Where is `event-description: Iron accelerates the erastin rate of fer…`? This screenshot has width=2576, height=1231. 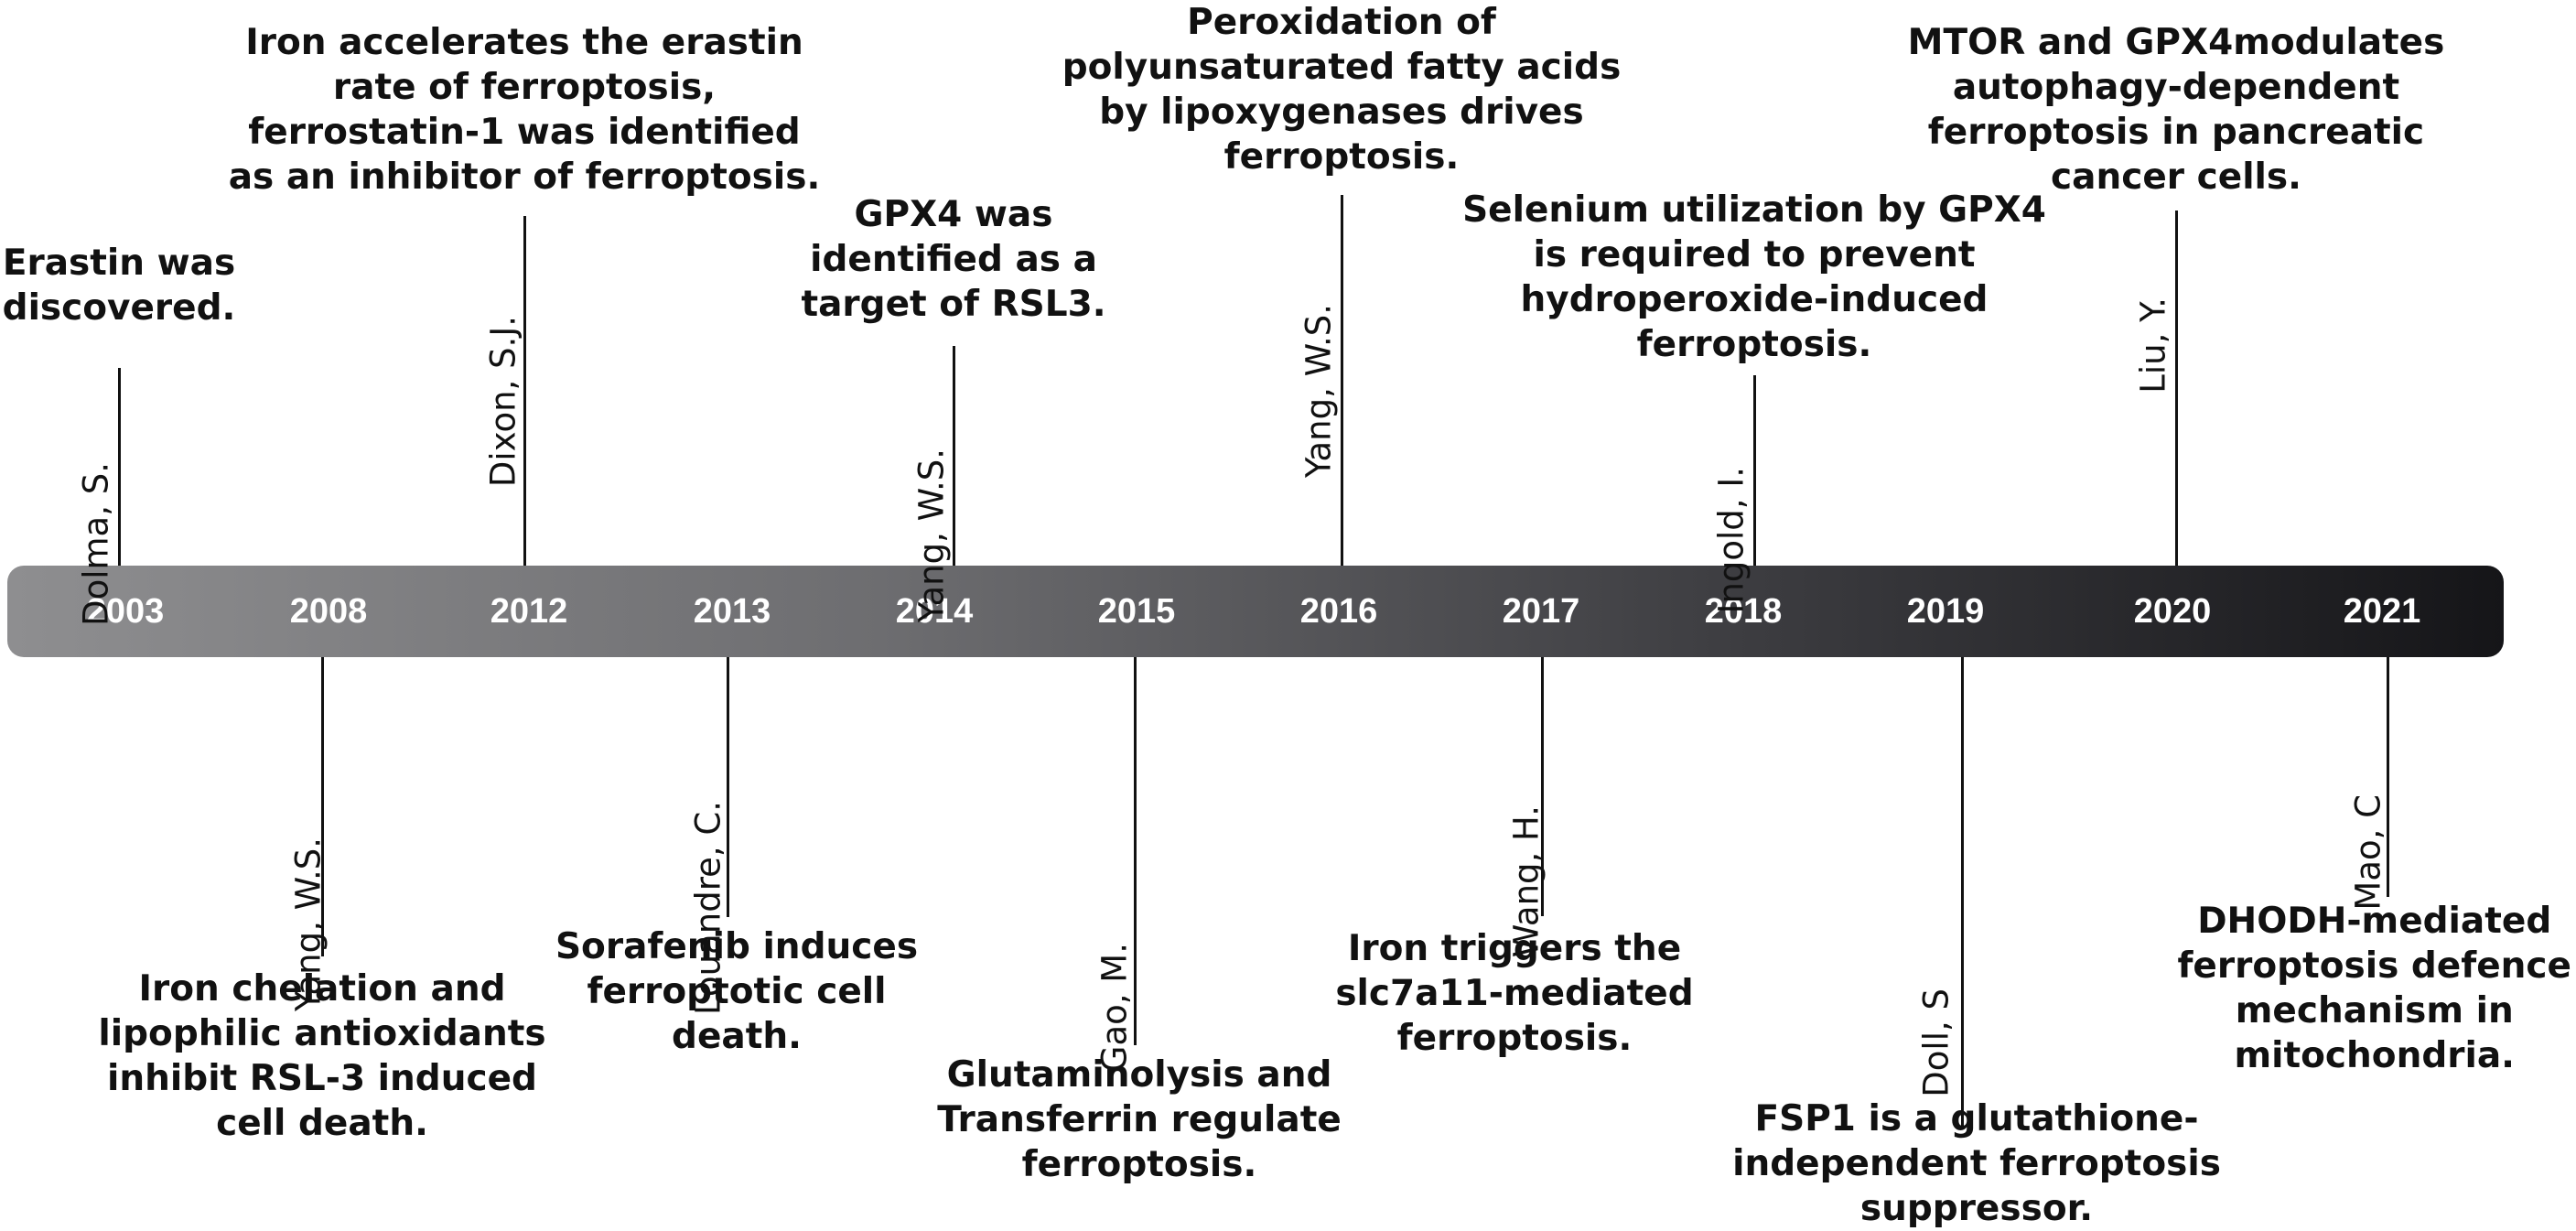 event-description: Iron accelerates the erastin rate of fer… is located at coordinates (524, 110).